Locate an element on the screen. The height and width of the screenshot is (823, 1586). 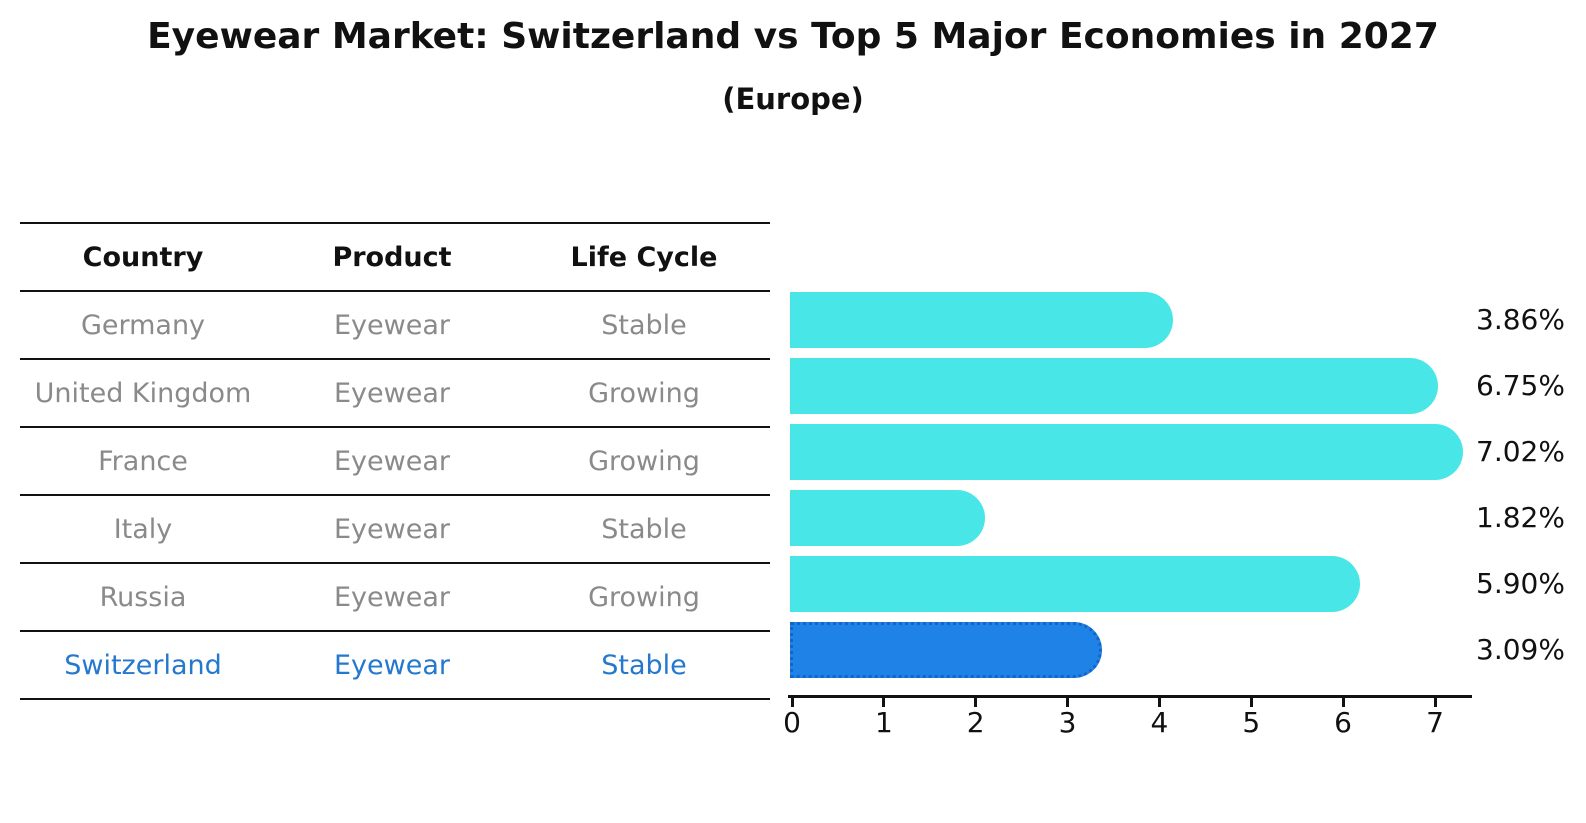
value-label: 7.02% is located at coordinates (1520, 451).